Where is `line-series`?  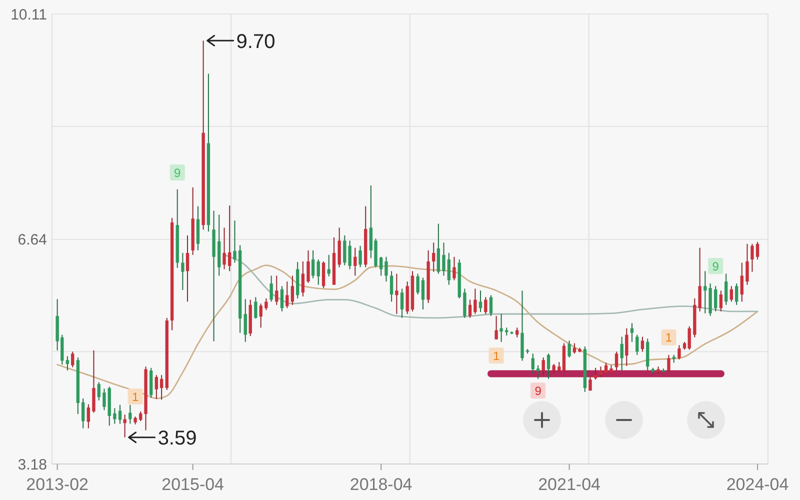 line-series is located at coordinates (491, 286).